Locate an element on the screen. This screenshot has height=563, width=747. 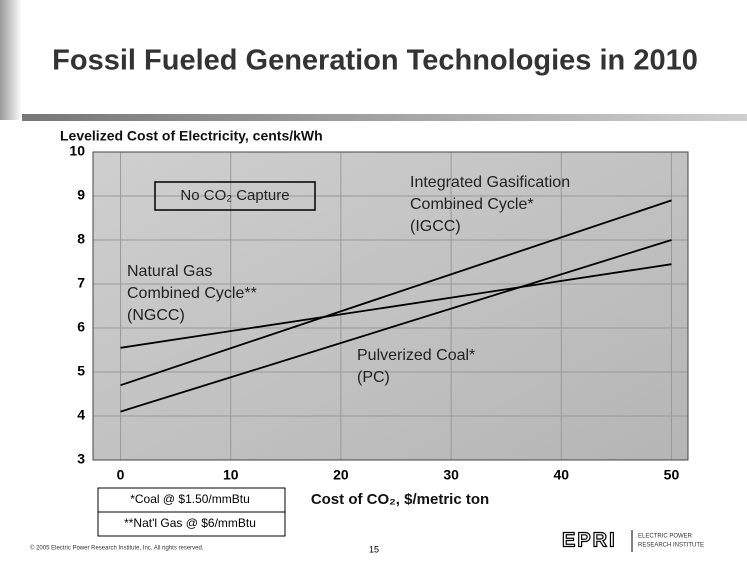
y-tick-label: 5 is located at coordinates (81, 371).